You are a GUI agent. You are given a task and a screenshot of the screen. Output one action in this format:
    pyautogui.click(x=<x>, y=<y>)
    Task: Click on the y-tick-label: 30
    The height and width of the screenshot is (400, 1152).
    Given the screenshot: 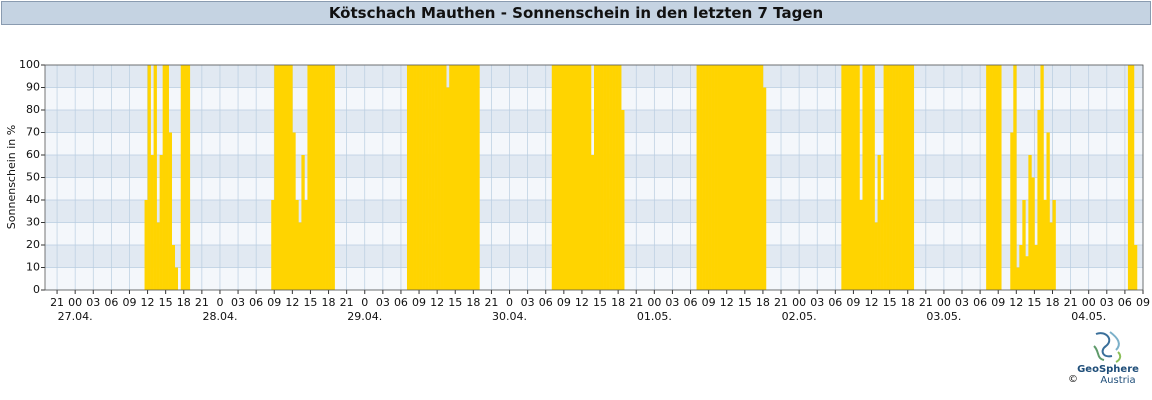 What is the action you would take?
    pyautogui.click(x=33, y=222)
    